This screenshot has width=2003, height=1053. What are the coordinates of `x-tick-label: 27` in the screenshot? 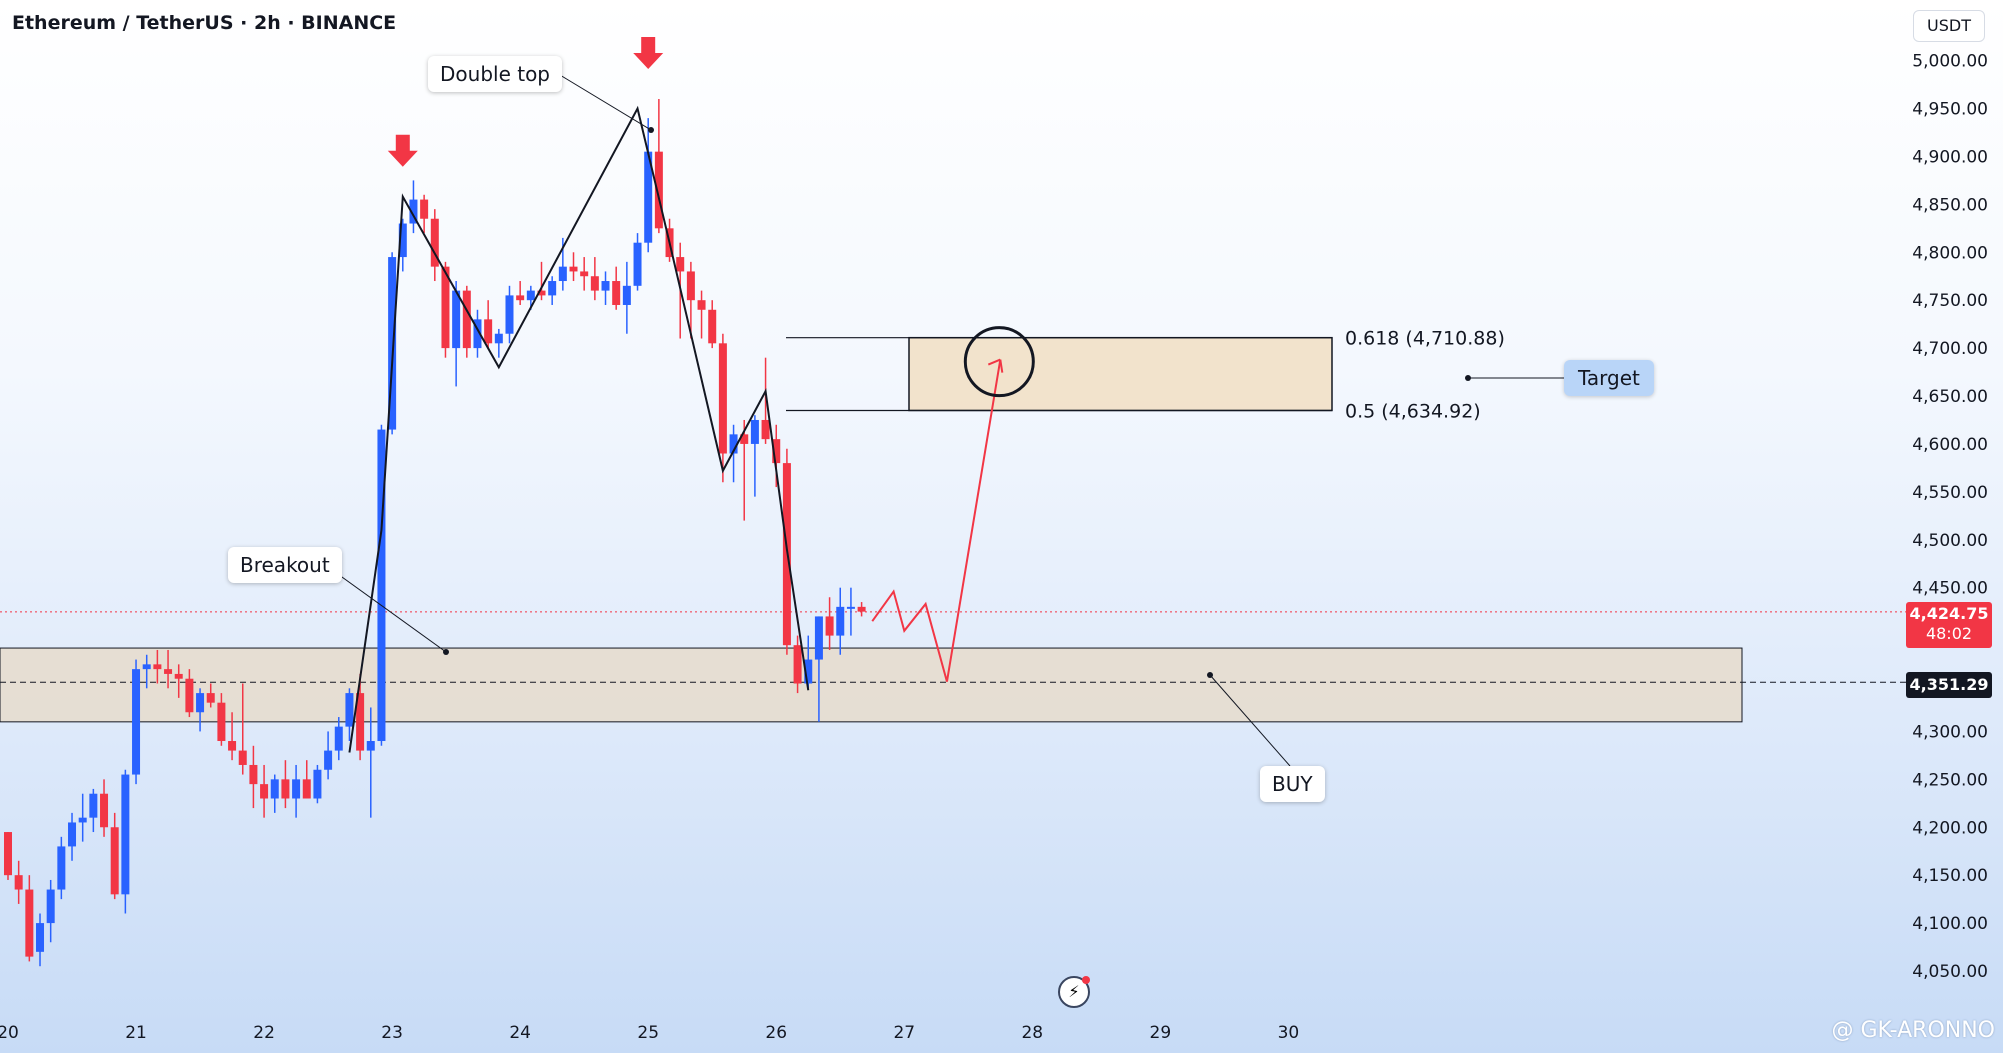 It's located at (904, 1033).